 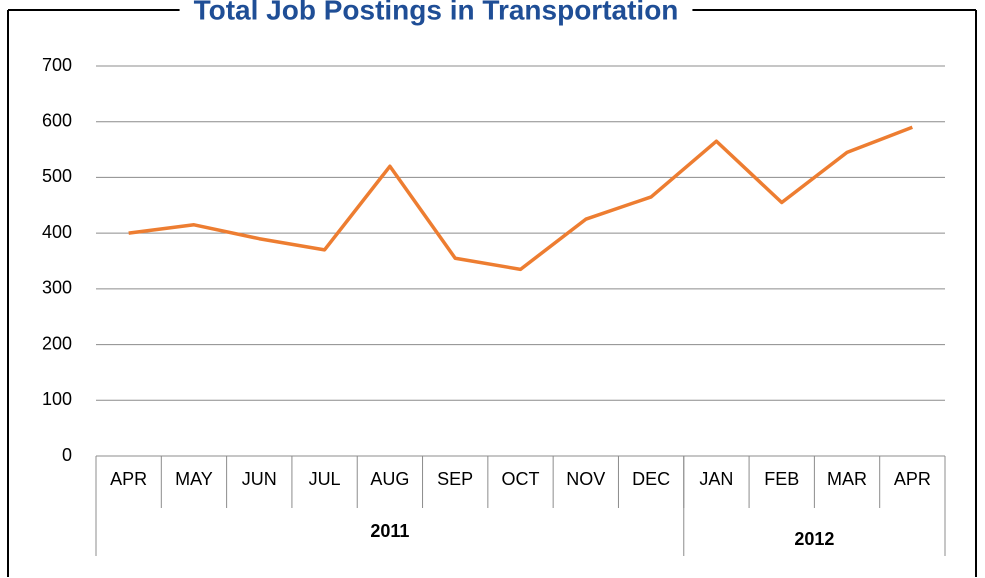 I want to click on x-tick-label: SEP, so click(x=455, y=479).